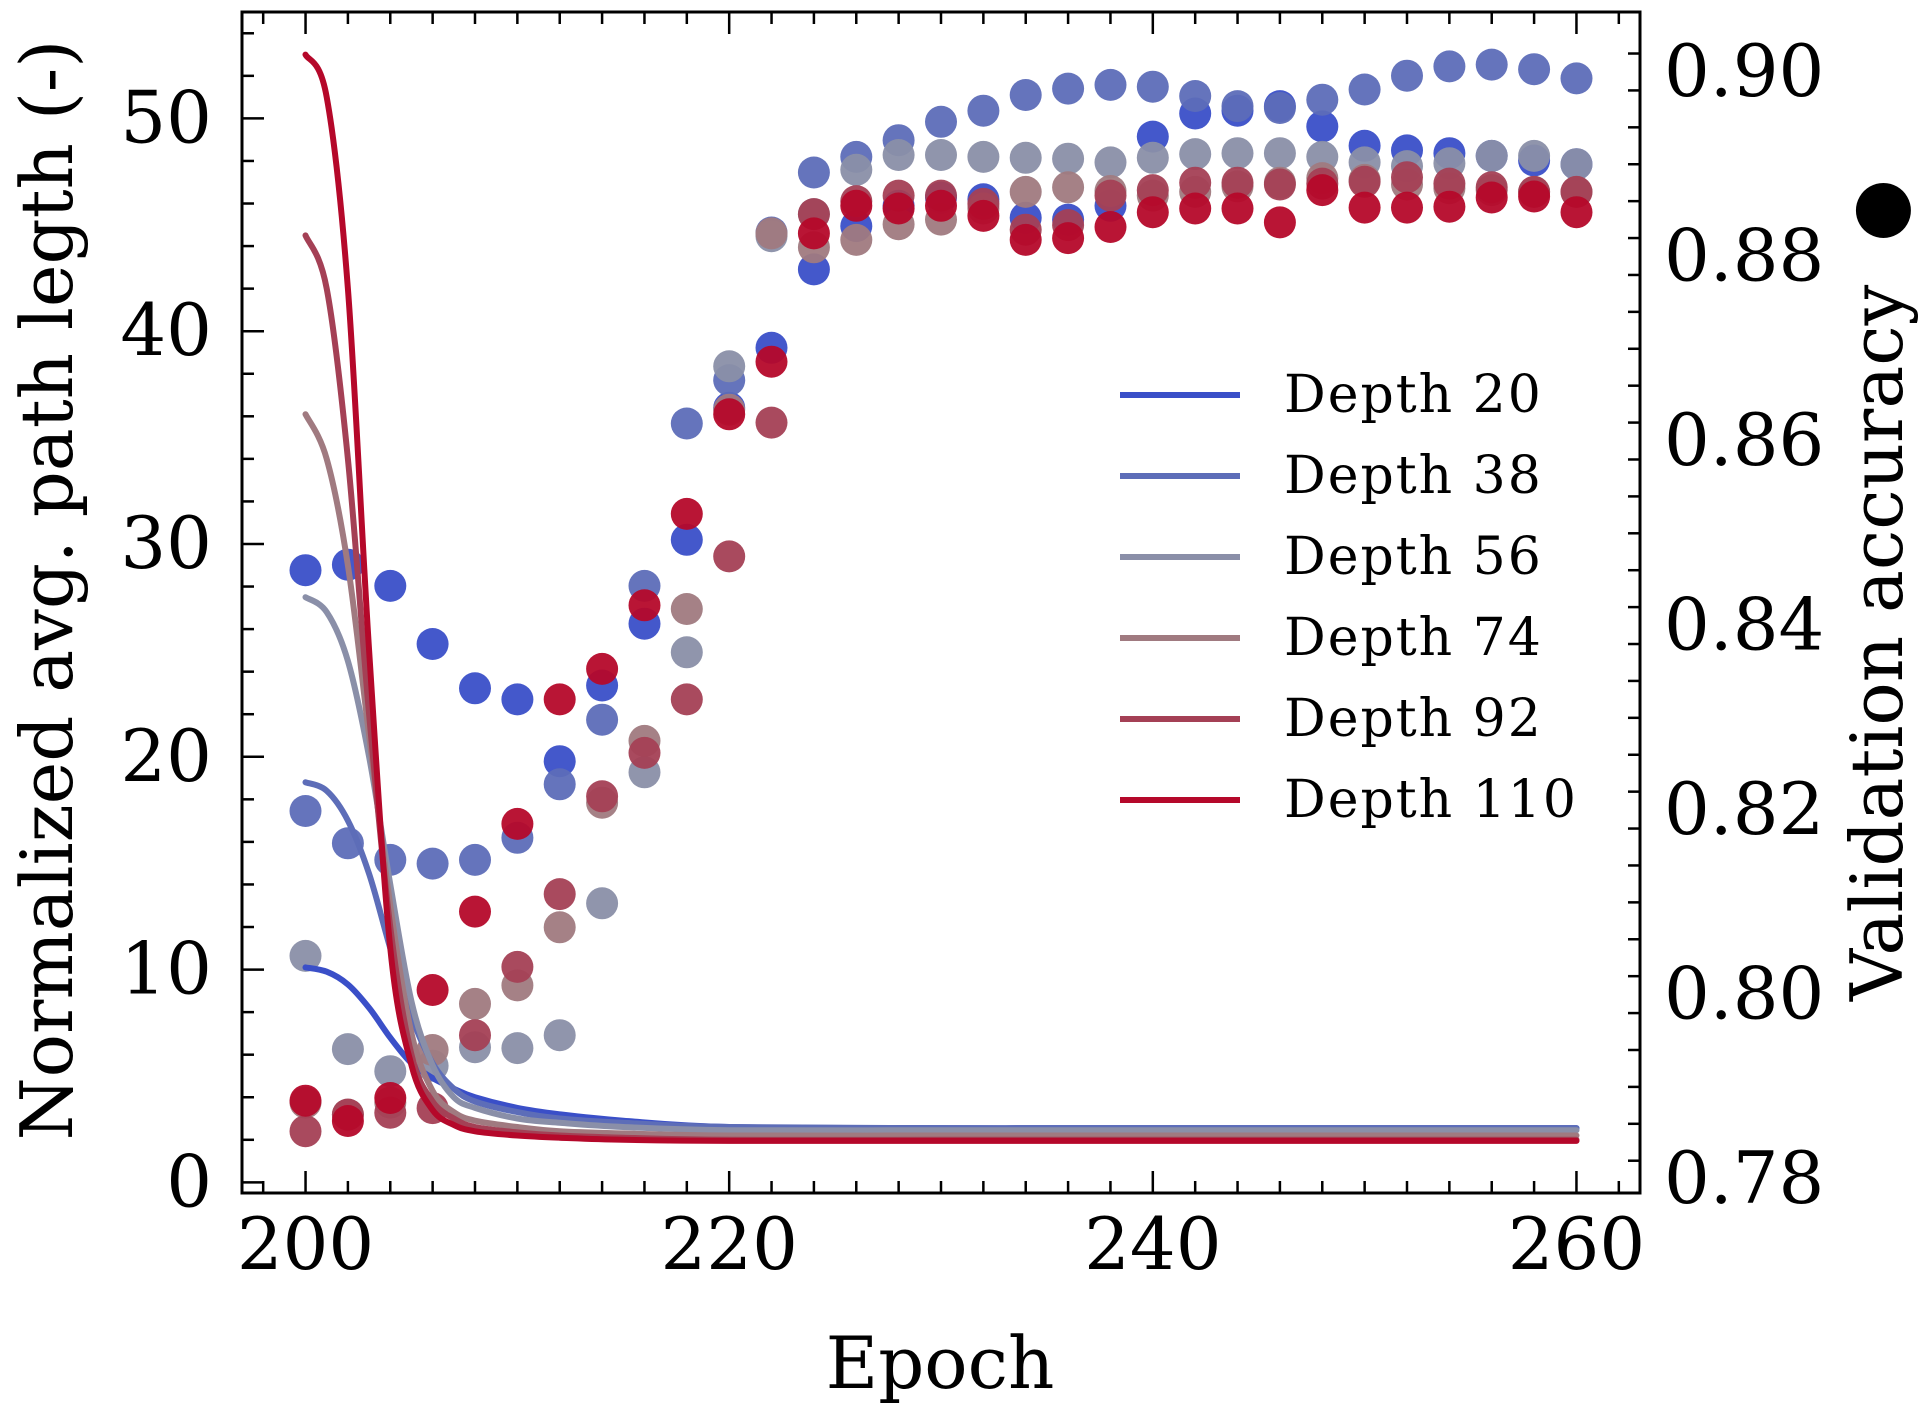 Image resolution: width=1924 pixels, height=1408 pixels. I want to click on y-right-tick-label: 0.80, so click(1744, 994).